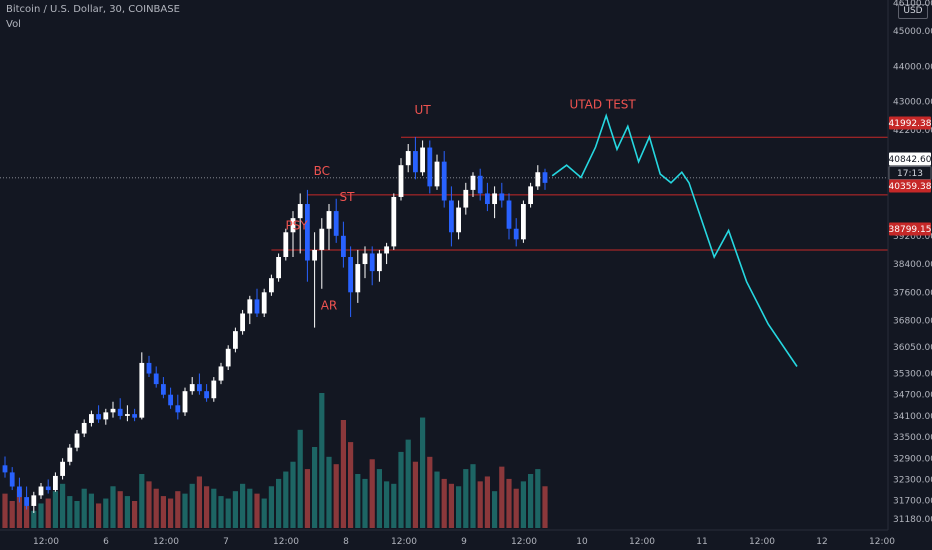  What do you see at coordinates (912, 293) in the screenshot?
I see `price-tick-label: 37600.00` at bounding box center [912, 293].